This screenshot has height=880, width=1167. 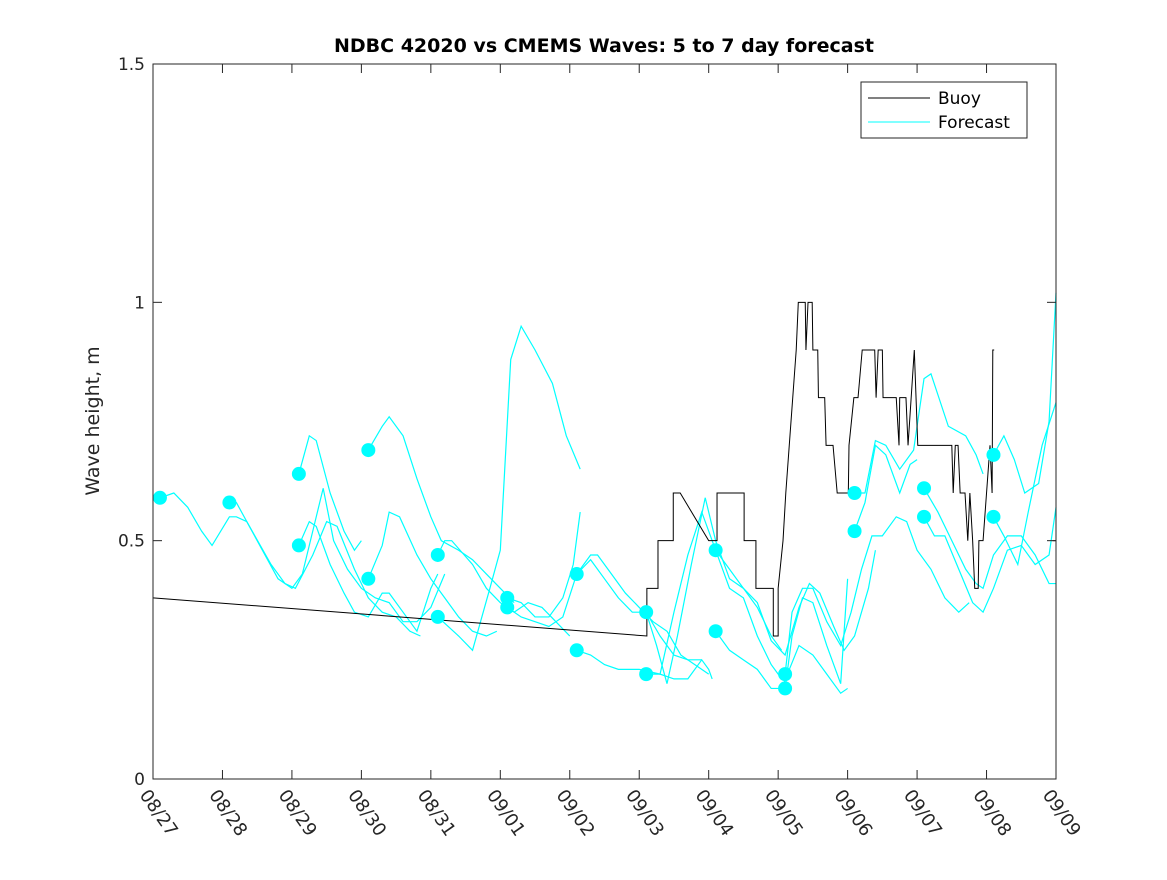 What do you see at coordinates (505, 813) in the screenshot?
I see `x-tick-label: 09/01` at bounding box center [505, 813].